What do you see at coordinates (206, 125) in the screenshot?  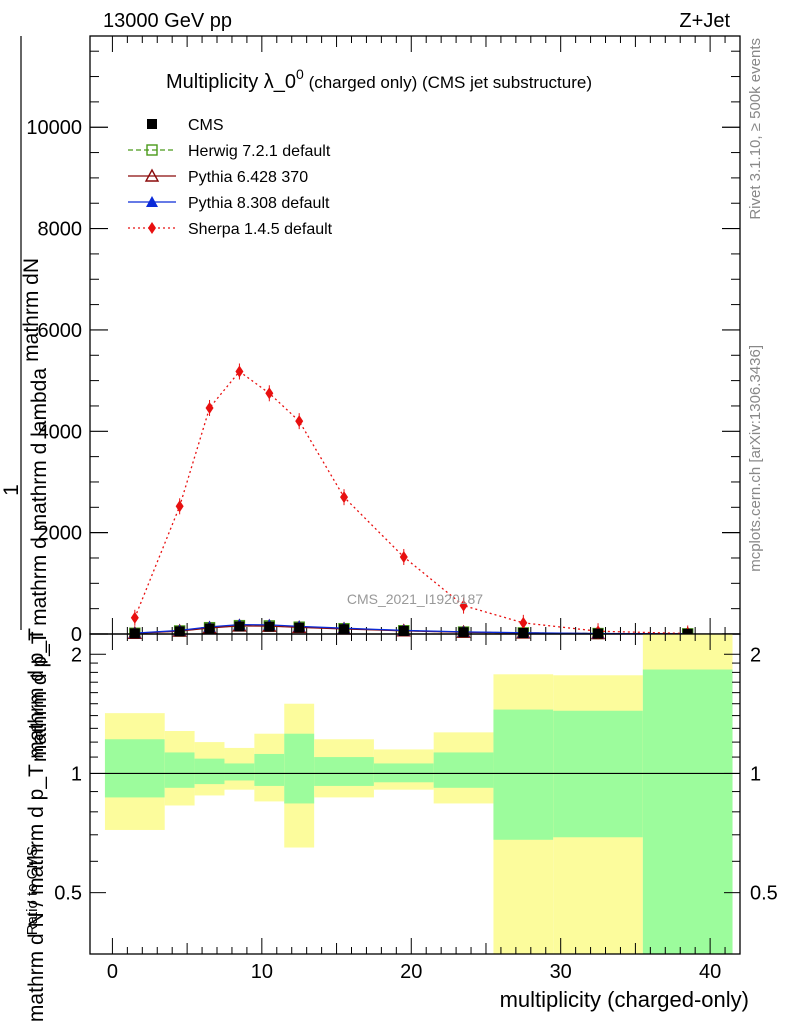 I see `legend-label: CMS` at bounding box center [206, 125].